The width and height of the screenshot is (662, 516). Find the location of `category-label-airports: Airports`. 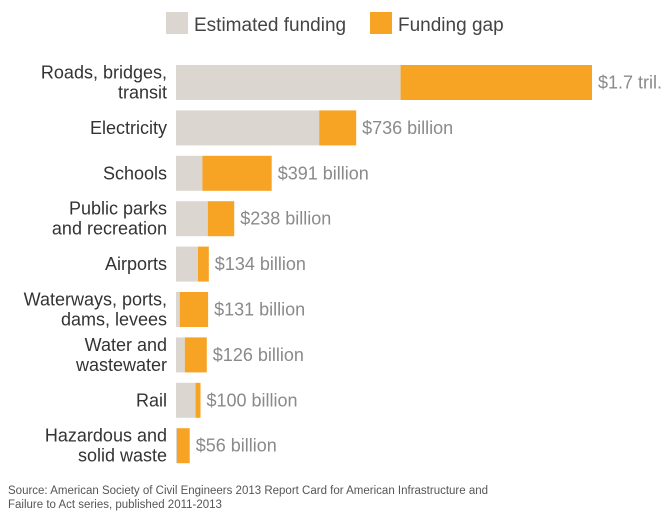

category-label-airports: Airports is located at coordinates (136, 264).